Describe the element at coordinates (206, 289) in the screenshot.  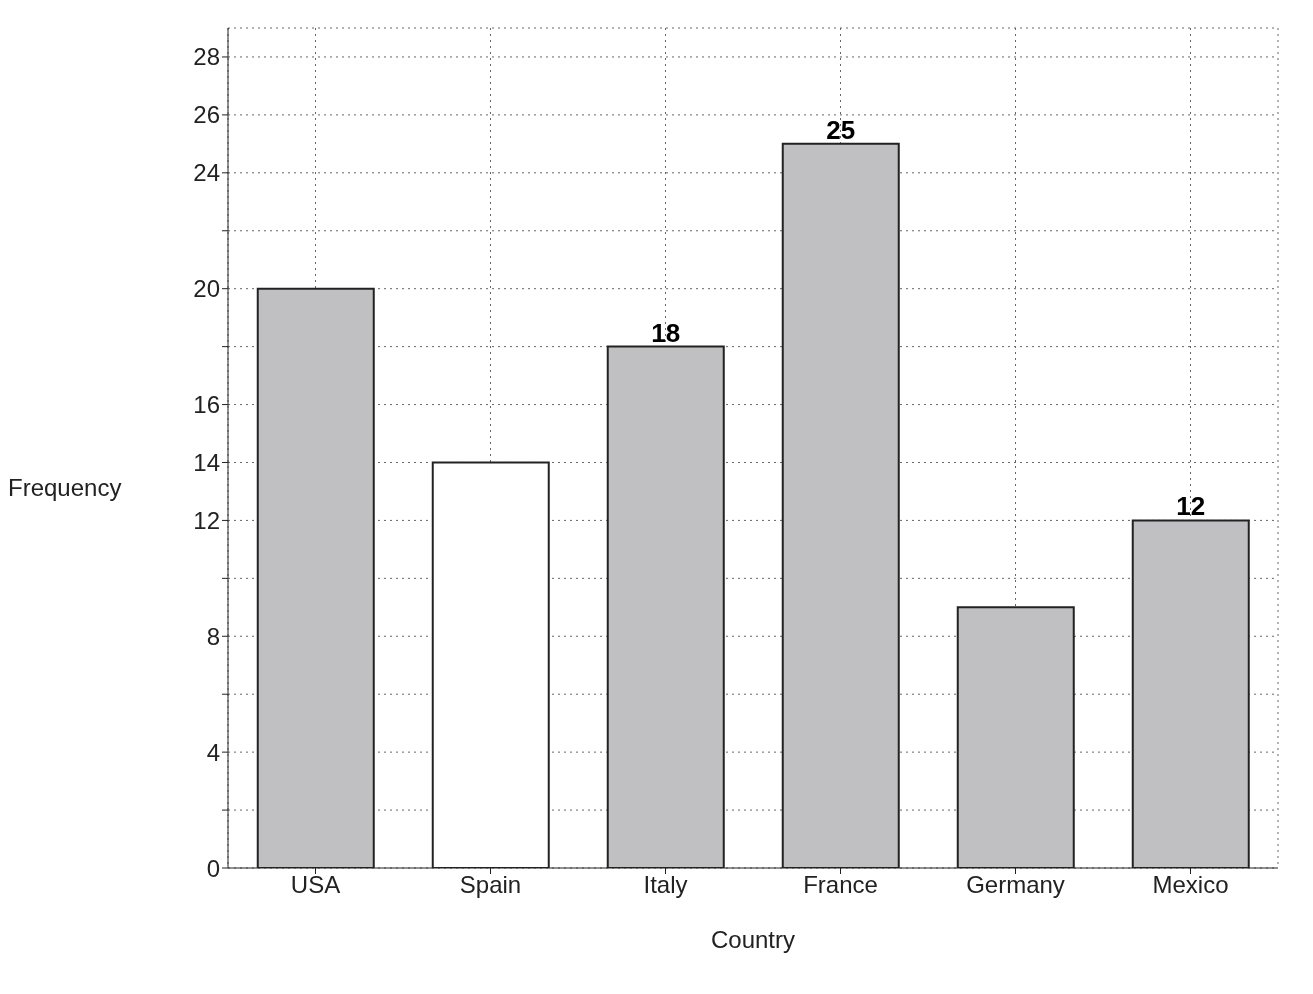
I see `y-tick-label: 20` at that location.